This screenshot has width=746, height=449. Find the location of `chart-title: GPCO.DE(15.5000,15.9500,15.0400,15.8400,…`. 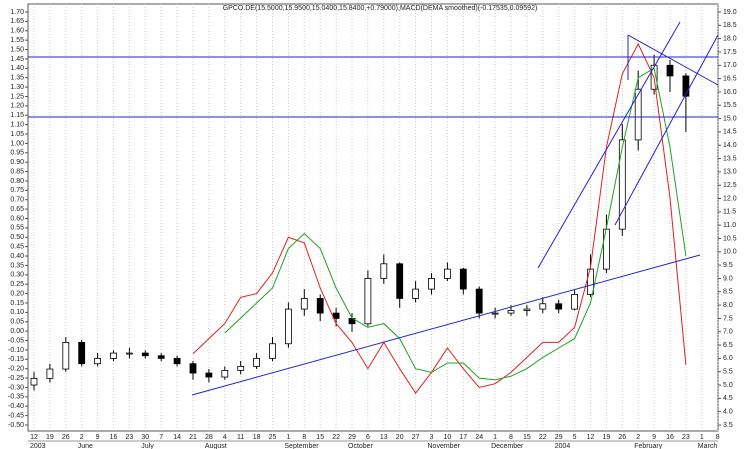

chart-title: GPCO.DE(15.5000,15.9500,15.0400,15.8400,… is located at coordinates (380, 8).